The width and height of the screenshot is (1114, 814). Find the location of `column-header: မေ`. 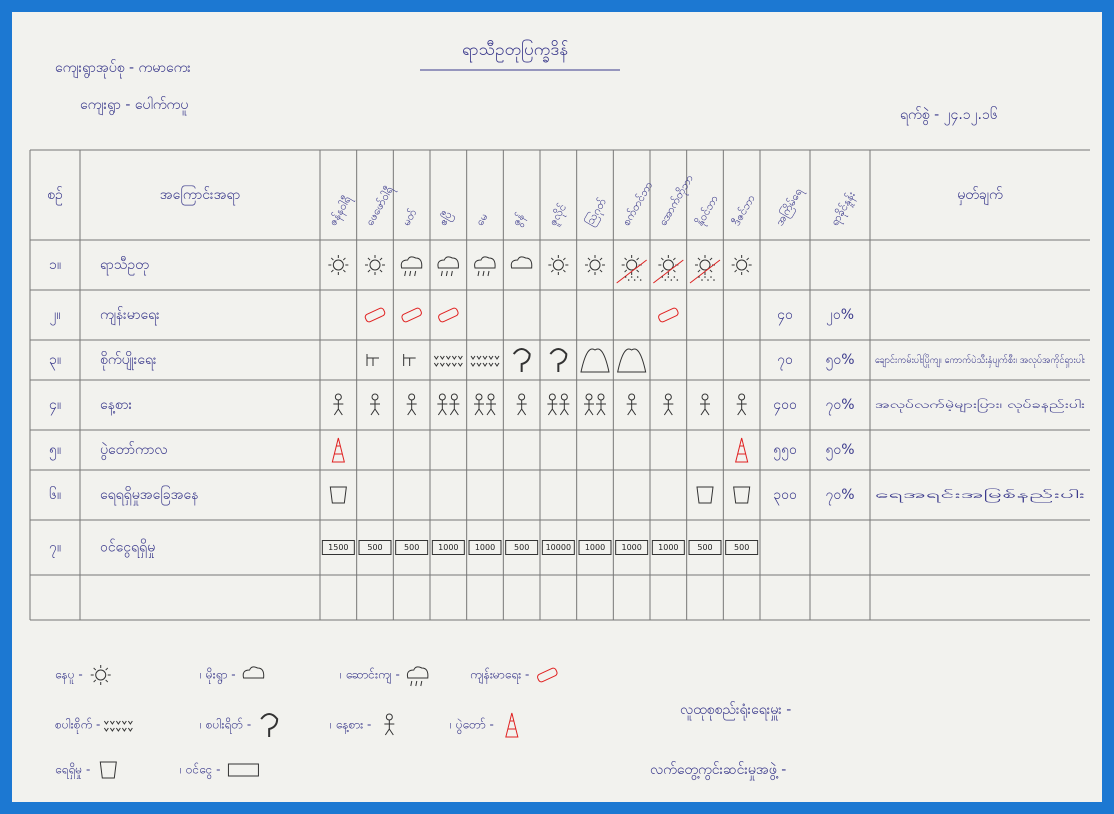

column-header: မေ is located at coordinates (481, 219).